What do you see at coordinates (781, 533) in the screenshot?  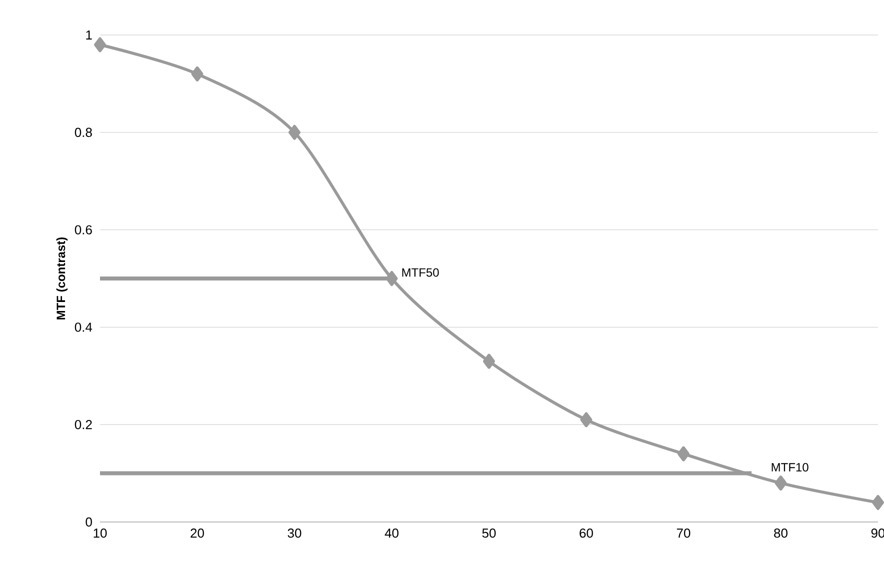 I see `x-tick-label: 80` at bounding box center [781, 533].